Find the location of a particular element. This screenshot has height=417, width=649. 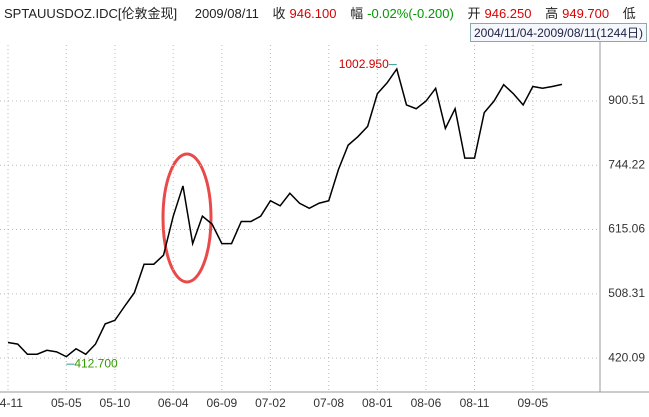

x-tick-label: 05-05 is located at coordinates (66, 403).